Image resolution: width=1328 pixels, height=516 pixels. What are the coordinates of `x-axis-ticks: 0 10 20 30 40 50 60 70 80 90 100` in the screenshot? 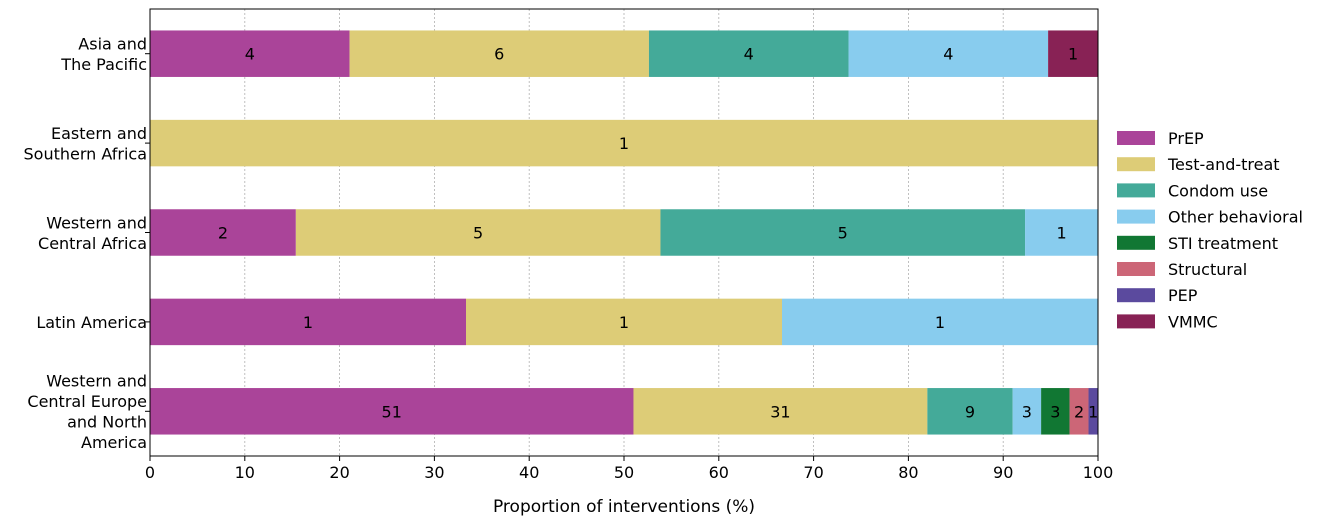 It's located at (629, 469).